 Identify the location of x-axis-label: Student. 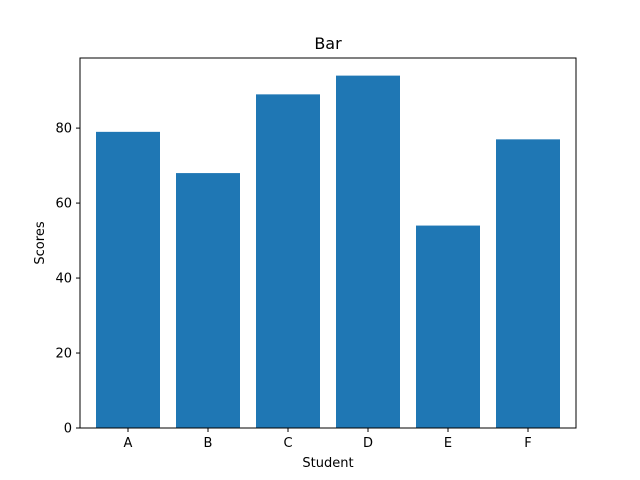
(327, 463).